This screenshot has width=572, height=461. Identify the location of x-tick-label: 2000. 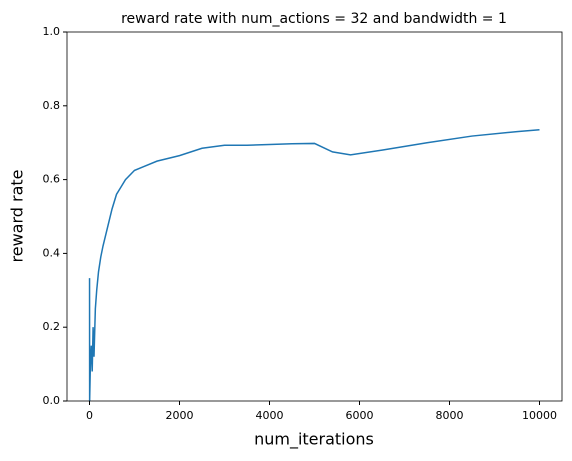
(180, 415).